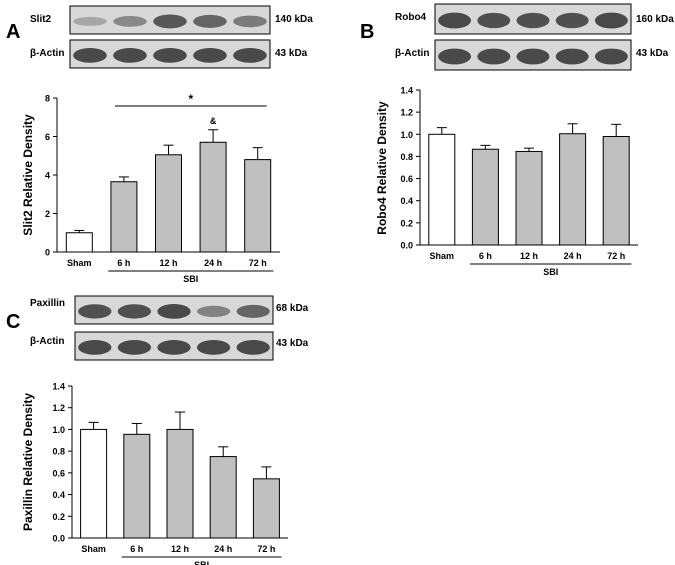  I want to click on blot-b-actin-label: β-Actin, so click(412, 53).